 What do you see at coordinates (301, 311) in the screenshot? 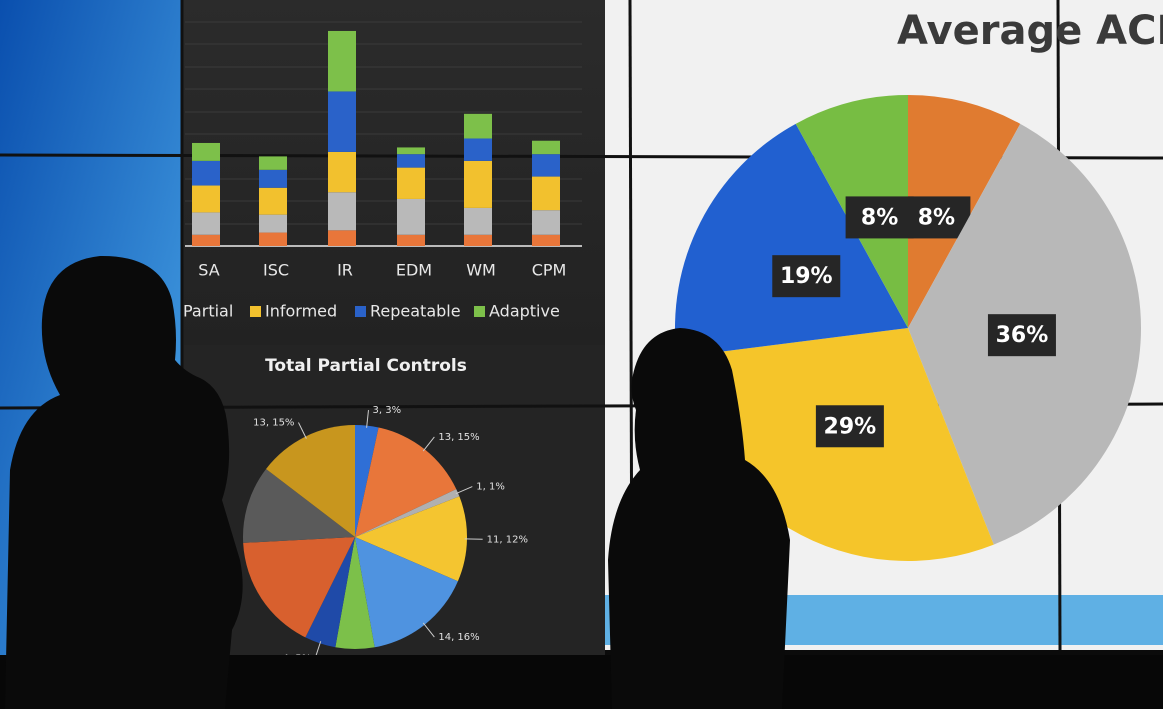
I see `legend-label: Informed` at bounding box center [301, 311].